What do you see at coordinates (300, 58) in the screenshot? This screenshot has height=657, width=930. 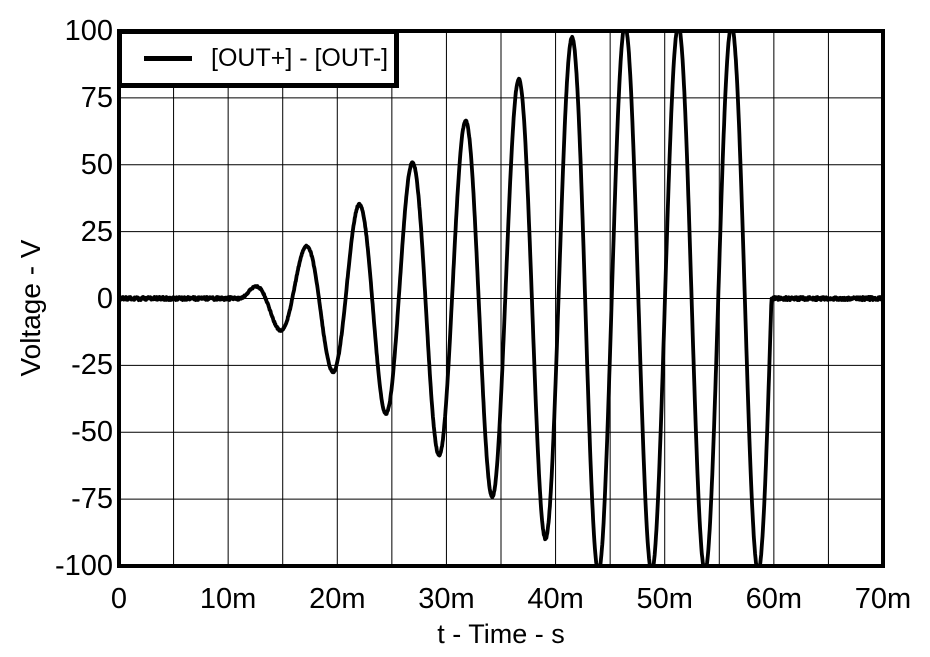 I see `legend-label: [OUT+] - [OUT-]` at bounding box center [300, 58].